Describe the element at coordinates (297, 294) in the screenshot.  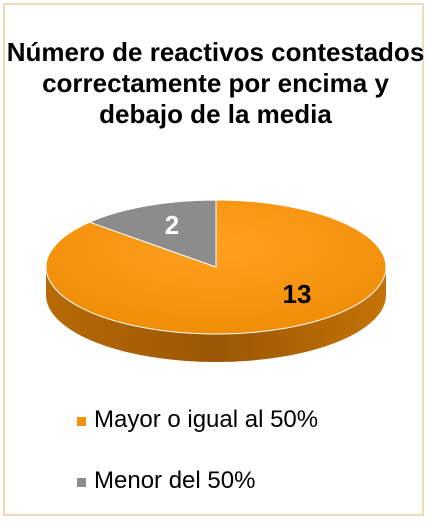
I see `data-label-mayor: 13` at that location.